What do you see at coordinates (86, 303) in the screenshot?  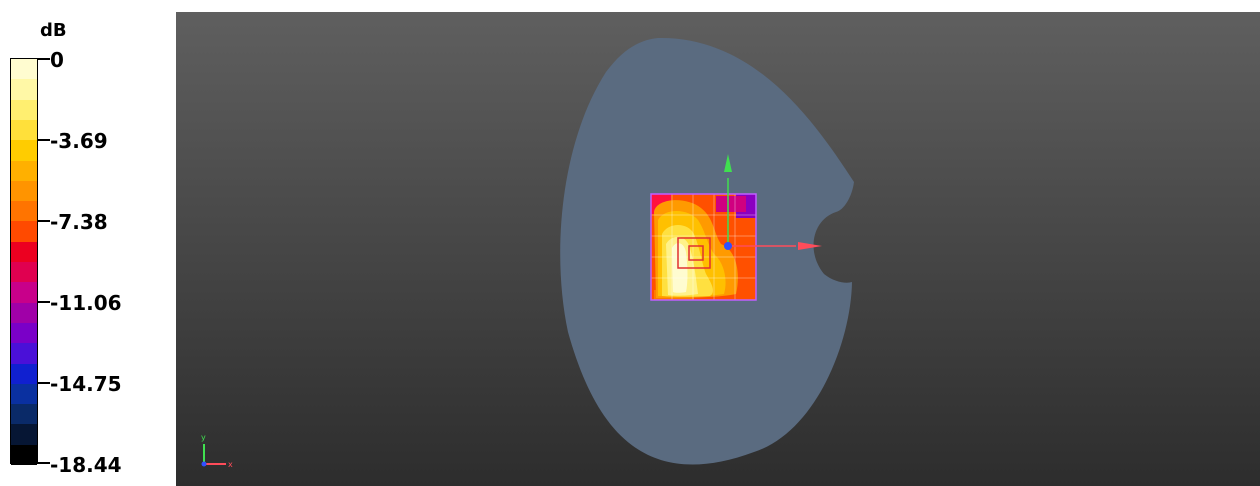 I see `legend-tick-label: -11.06` at bounding box center [86, 303].